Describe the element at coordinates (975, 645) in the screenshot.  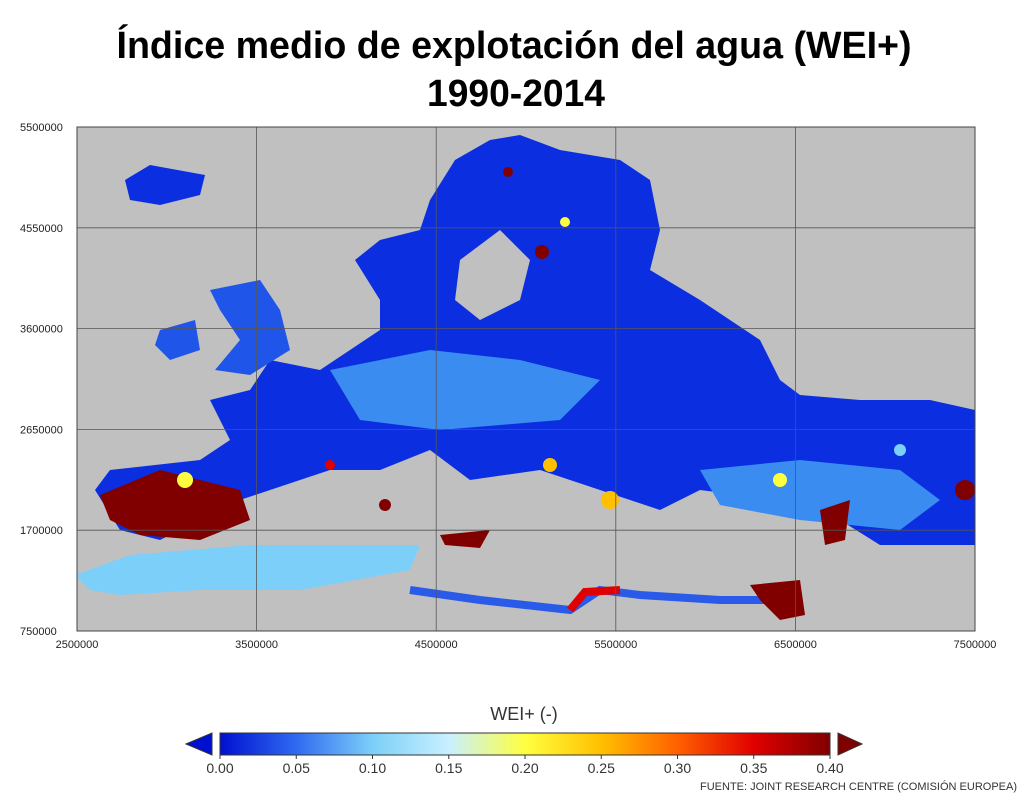
I see `x-tick-label: 7500000` at that location.